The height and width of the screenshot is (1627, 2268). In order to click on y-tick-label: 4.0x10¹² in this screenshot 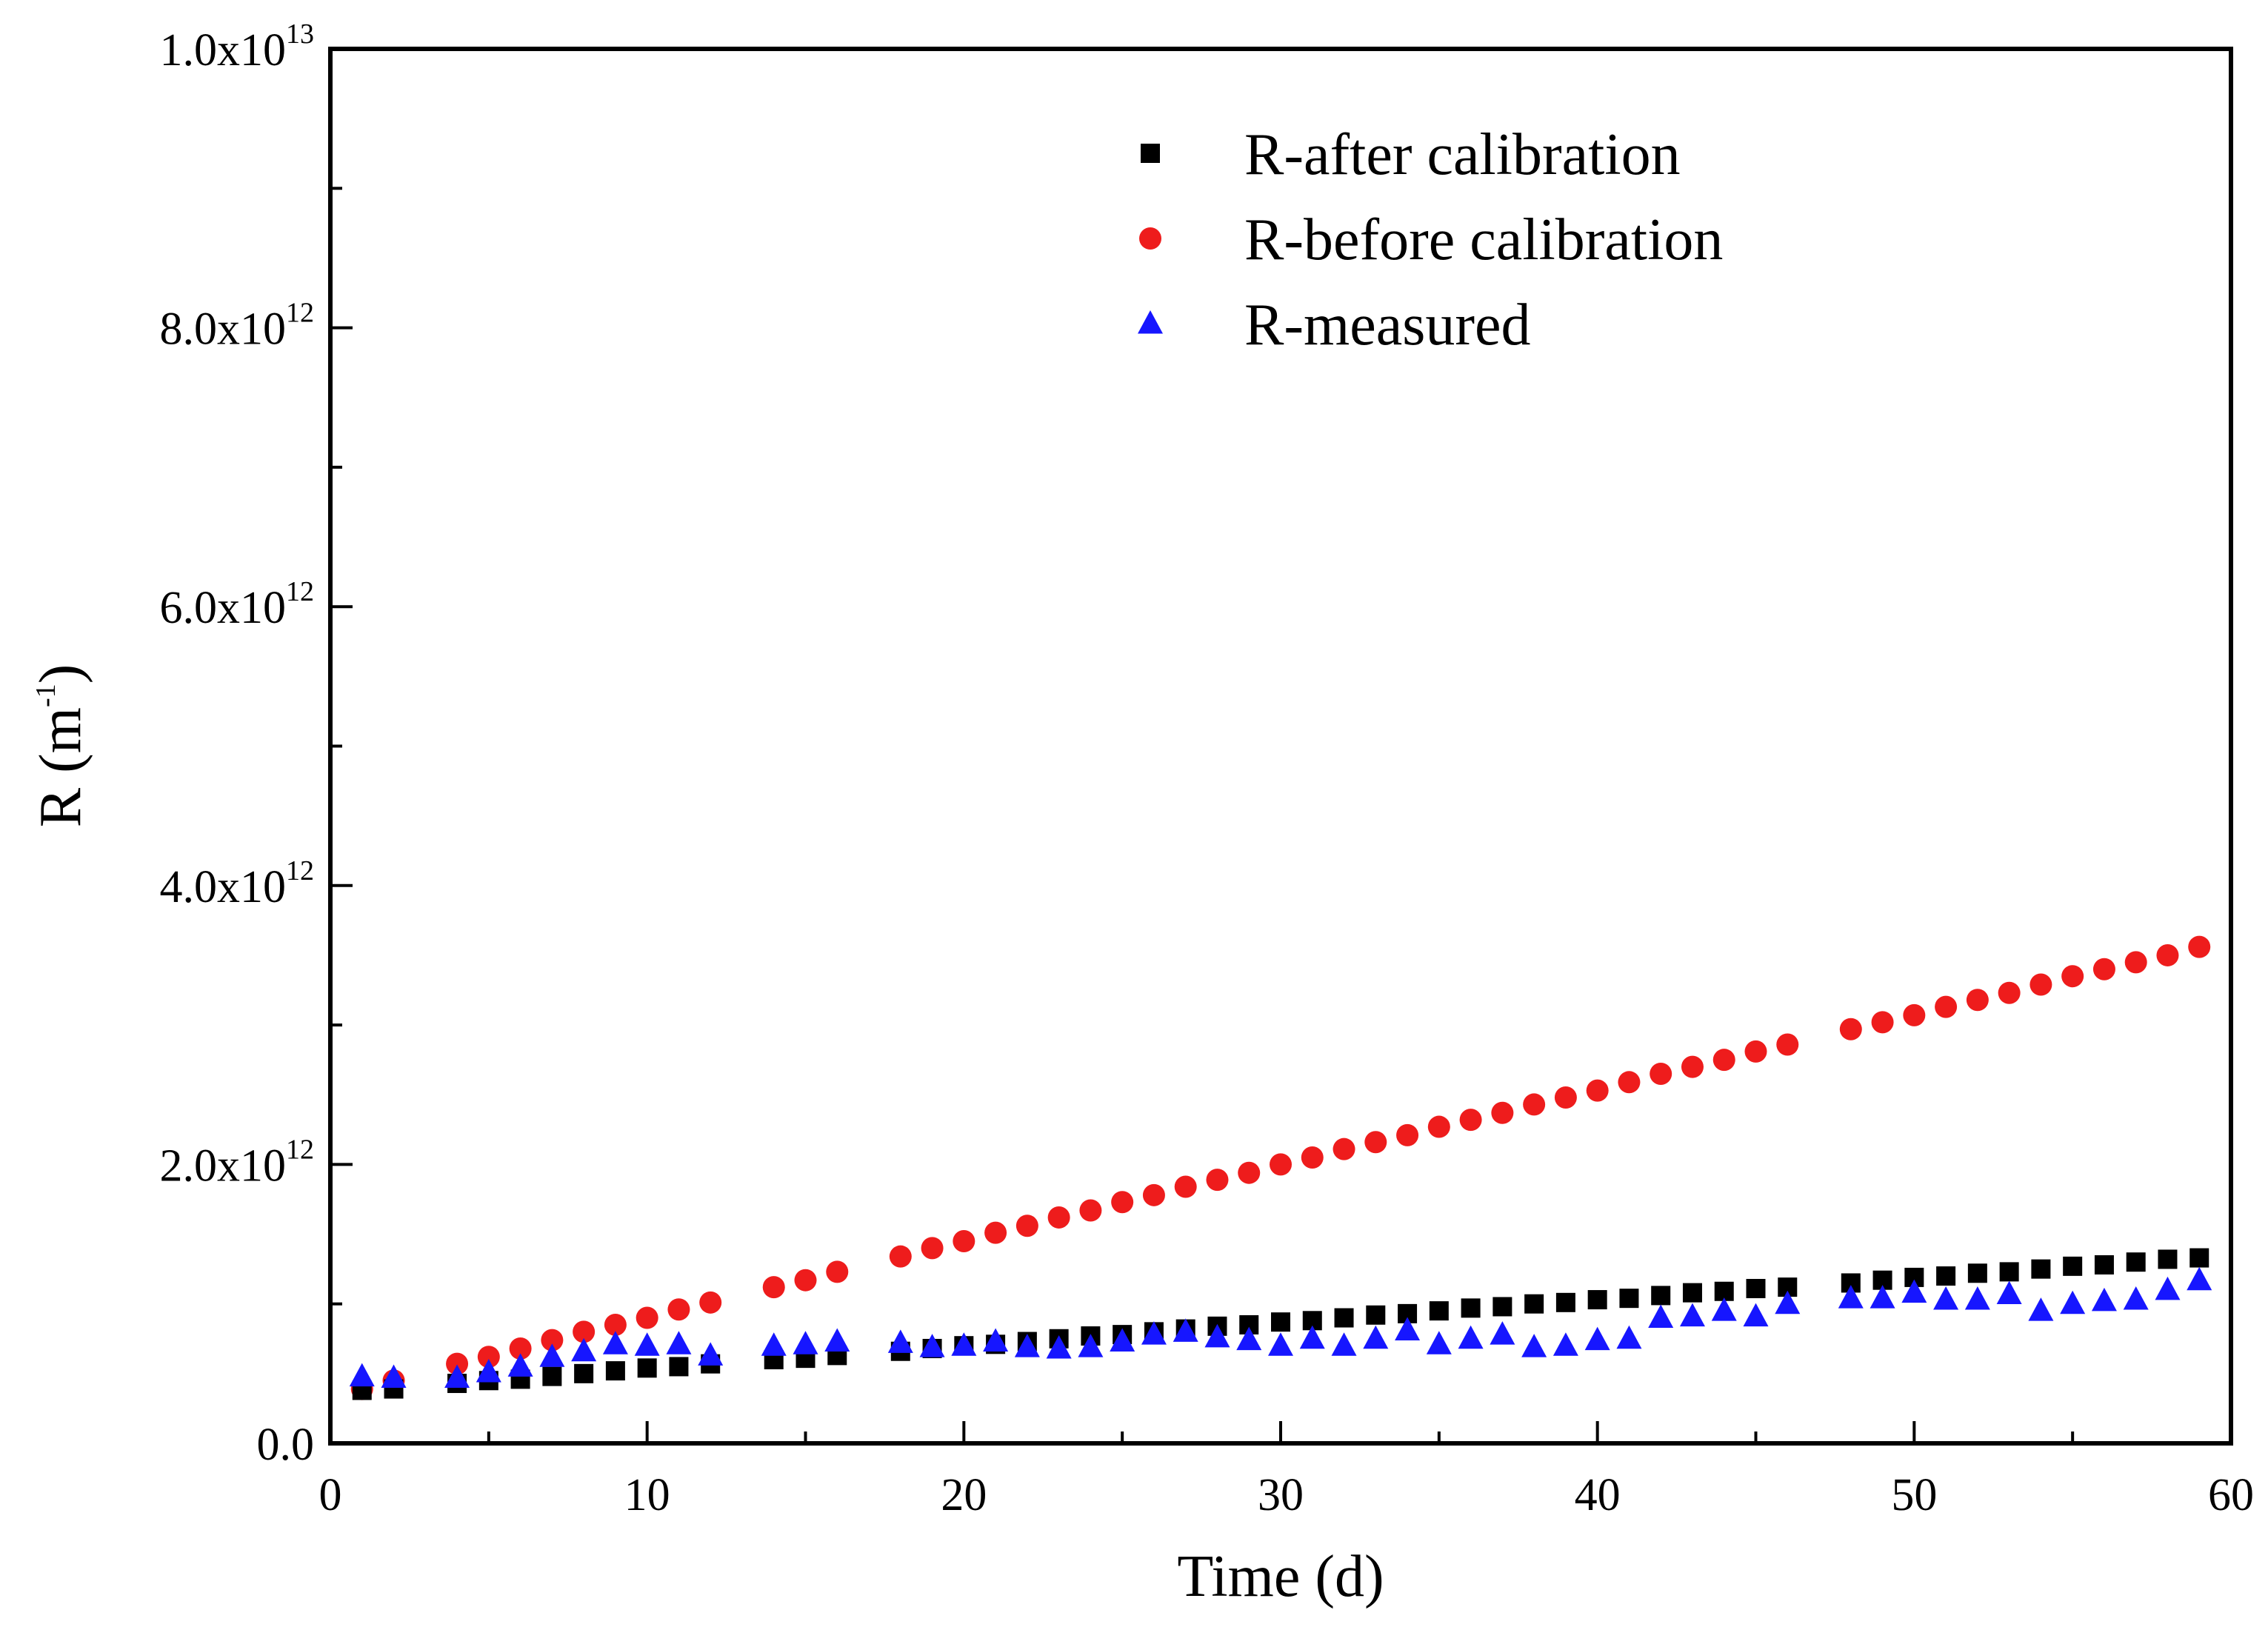, I will do `click(237, 883)`.